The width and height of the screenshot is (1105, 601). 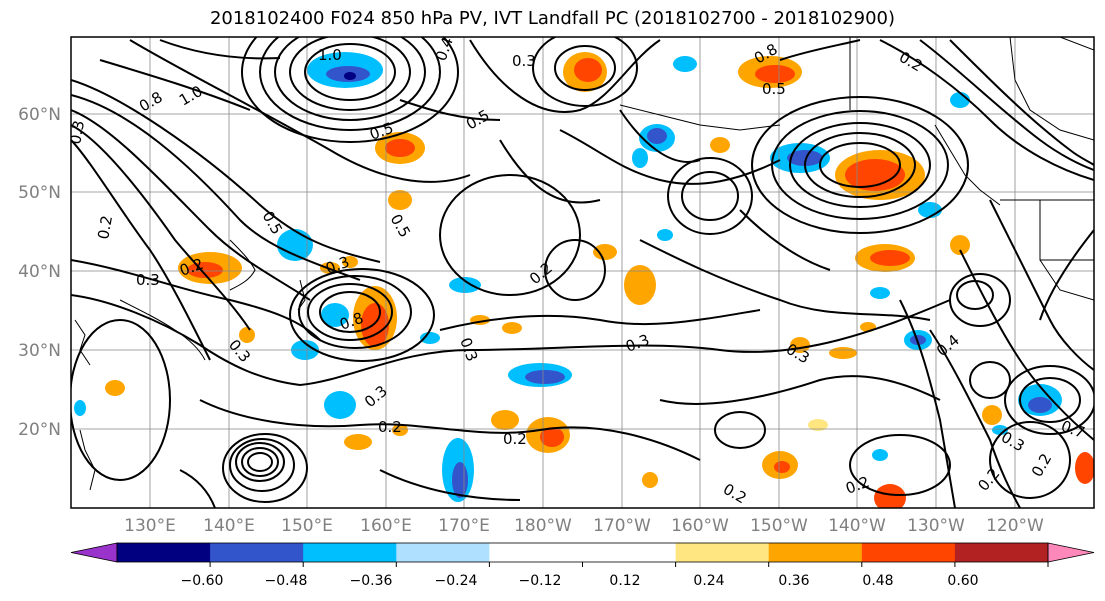 What do you see at coordinates (962, 581) in the screenshot?
I see `colorbar-tick-label: 0.60` at bounding box center [962, 581].